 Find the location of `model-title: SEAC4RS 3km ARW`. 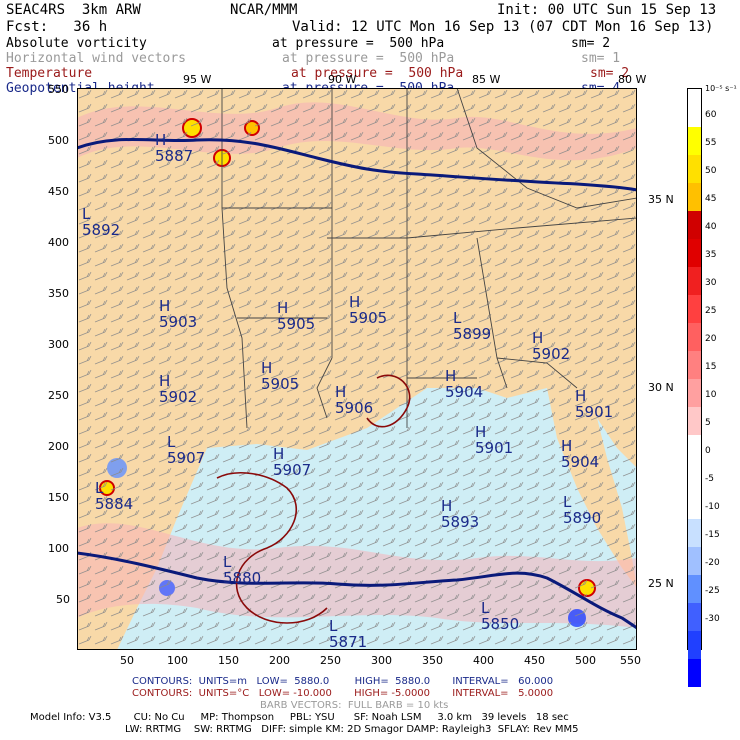

model-title: SEAC4RS 3km ARW is located at coordinates (73, 10).